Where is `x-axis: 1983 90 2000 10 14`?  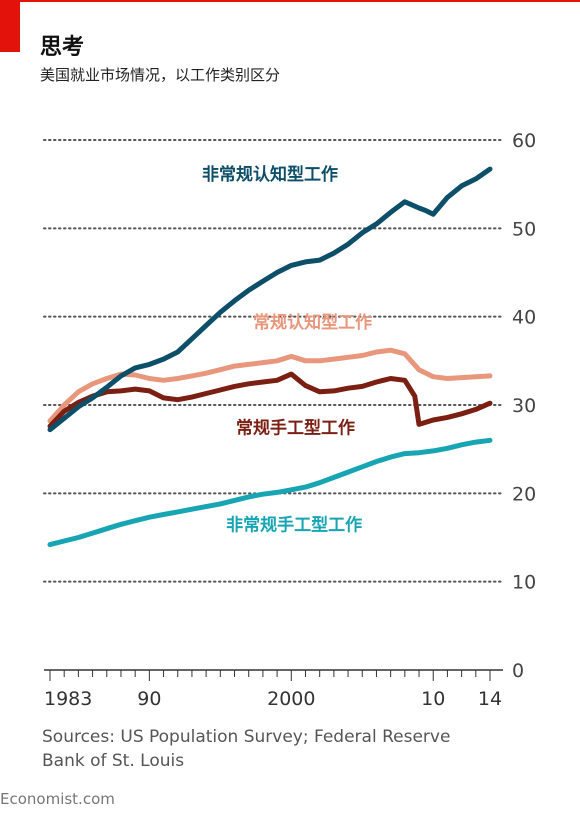
x-axis: 1983 90 2000 10 14 is located at coordinates (273, 690).